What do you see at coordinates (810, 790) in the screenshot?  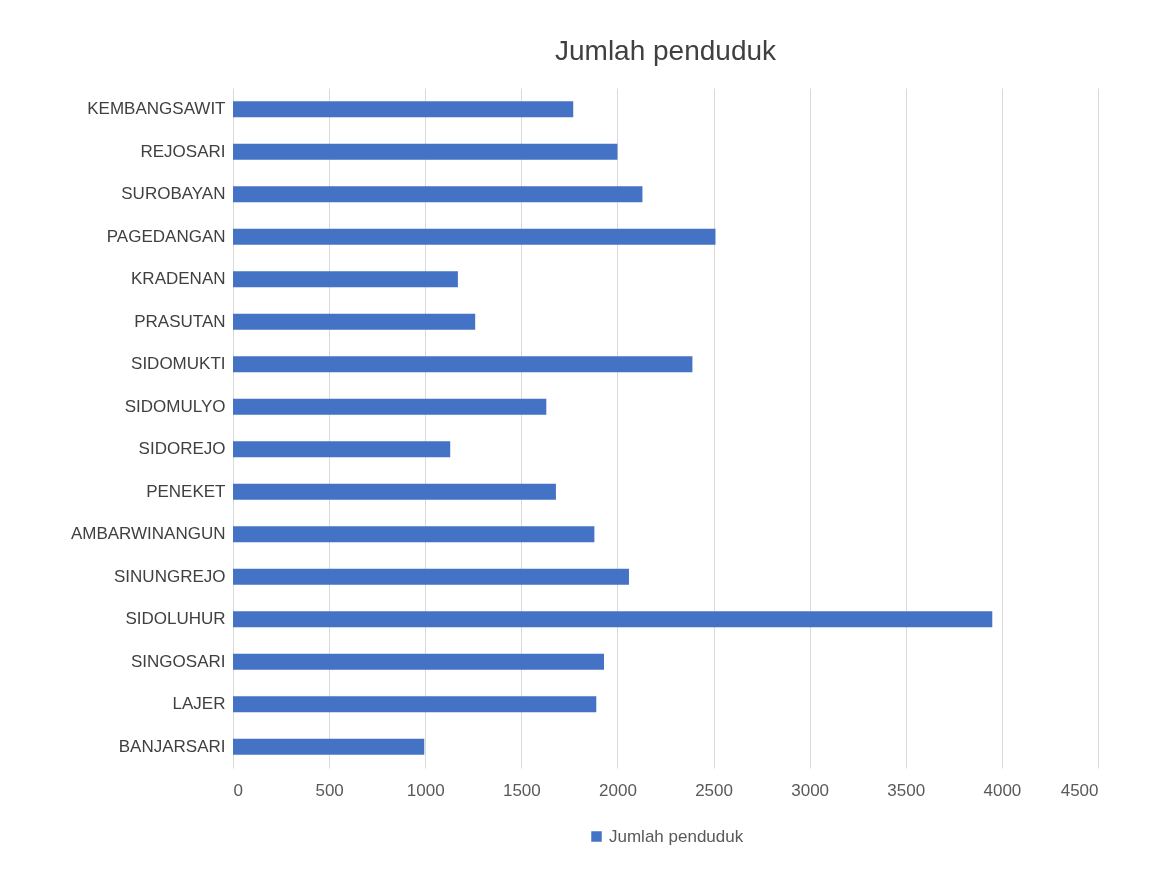 I see `x-tick-label: 3000` at bounding box center [810, 790].